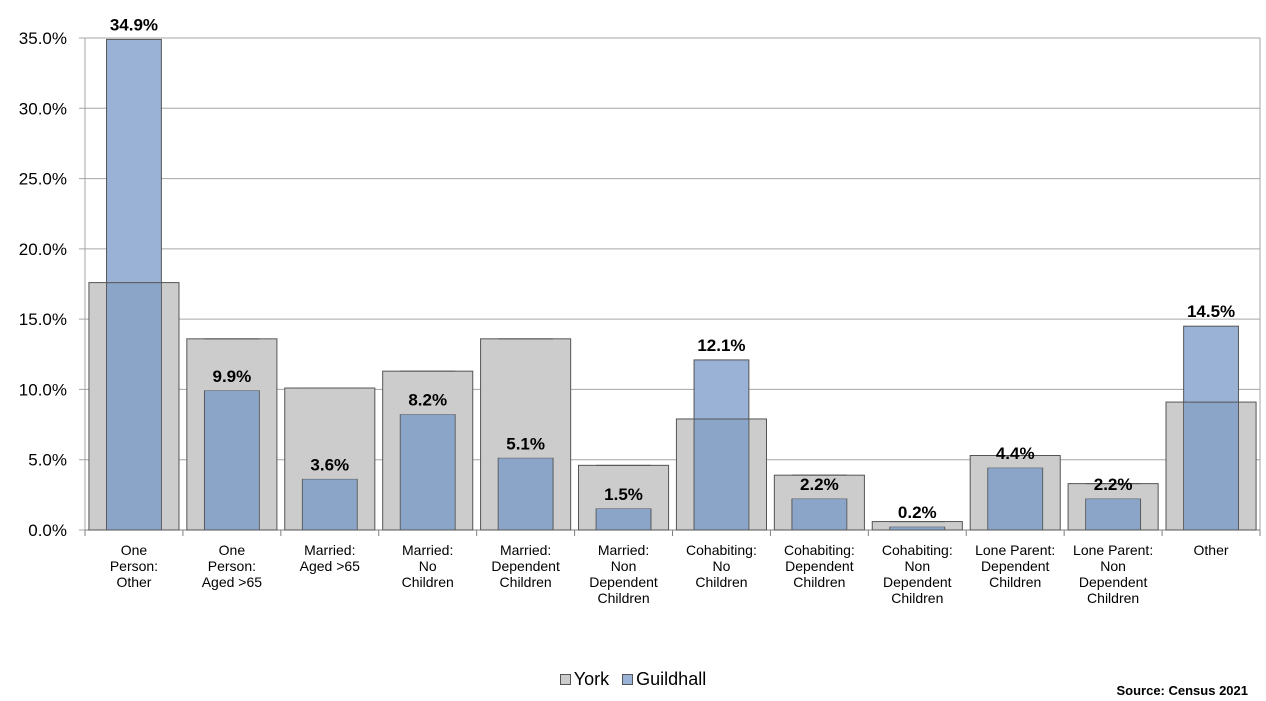 This screenshot has height=701, width=1266. I want to click on x-tick-label: Married: Aged >65, so click(330, 558).